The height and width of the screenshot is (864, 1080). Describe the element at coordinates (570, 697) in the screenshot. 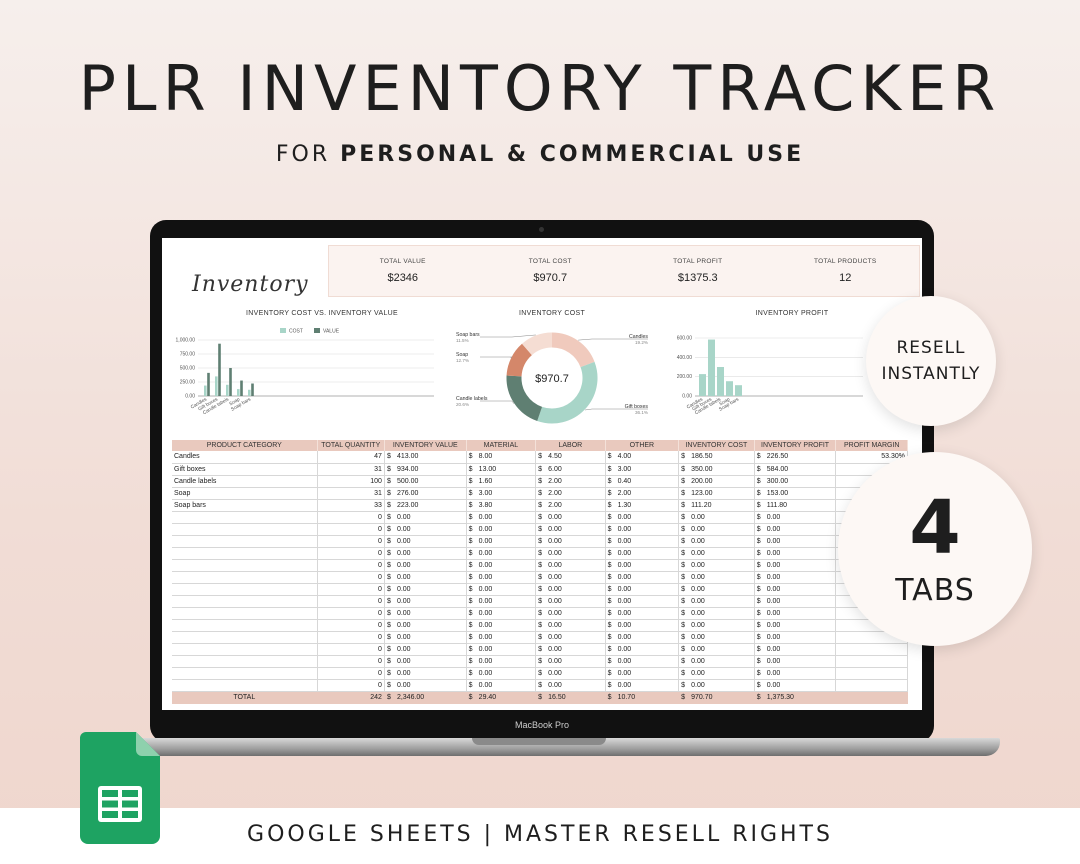

I see `table-cell: $16.50` at that location.